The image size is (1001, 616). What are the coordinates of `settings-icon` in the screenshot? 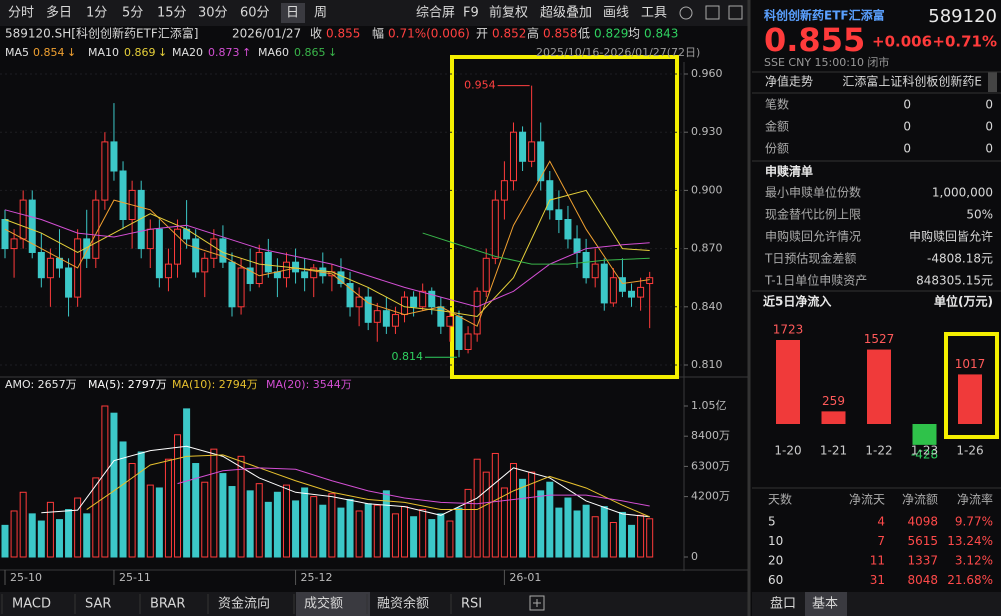 It's located at (686, 13).